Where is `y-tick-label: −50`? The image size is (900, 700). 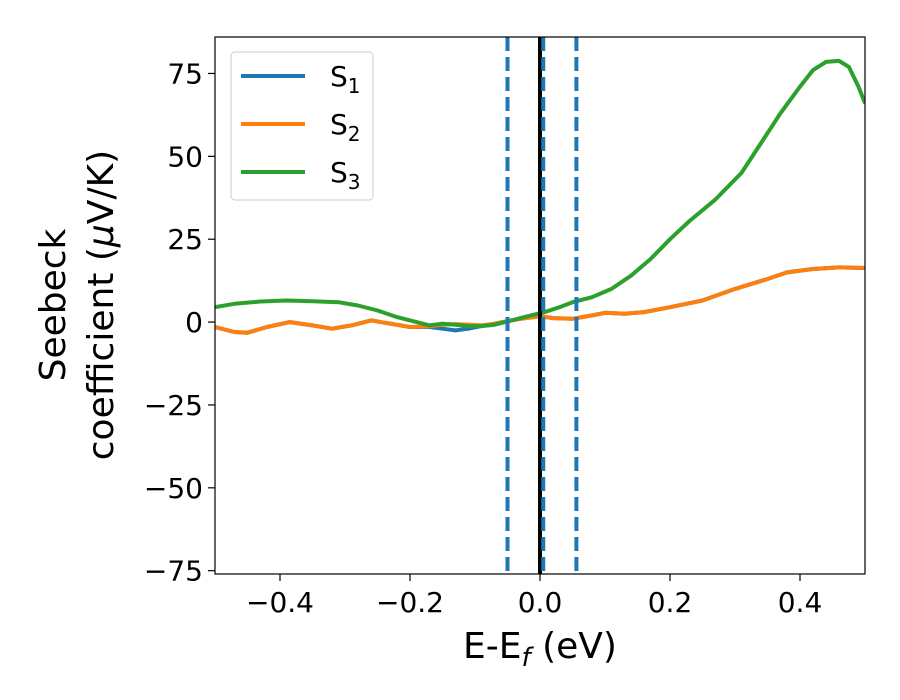 y-tick-label: −50 is located at coordinates (173, 488).